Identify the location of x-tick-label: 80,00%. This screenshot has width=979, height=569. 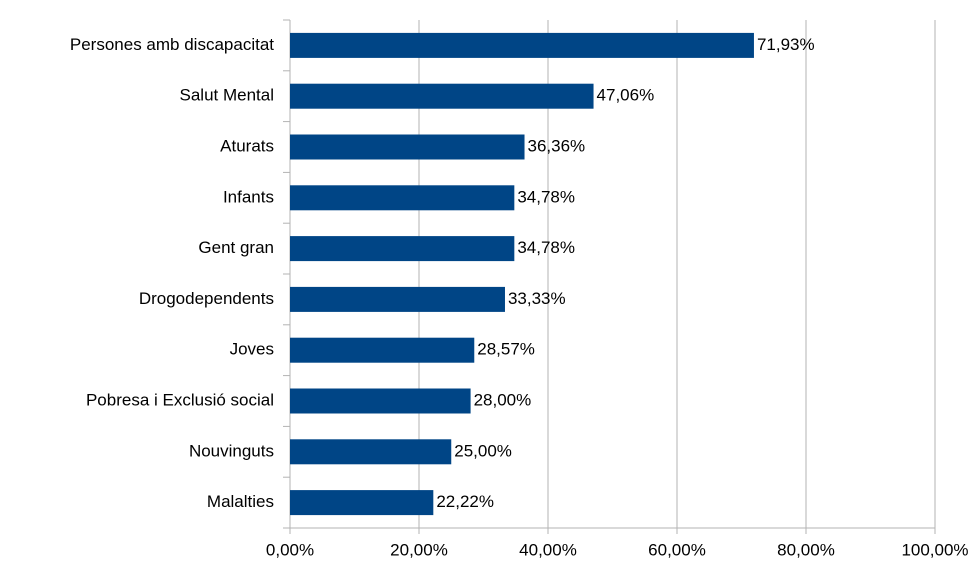
(806, 549).